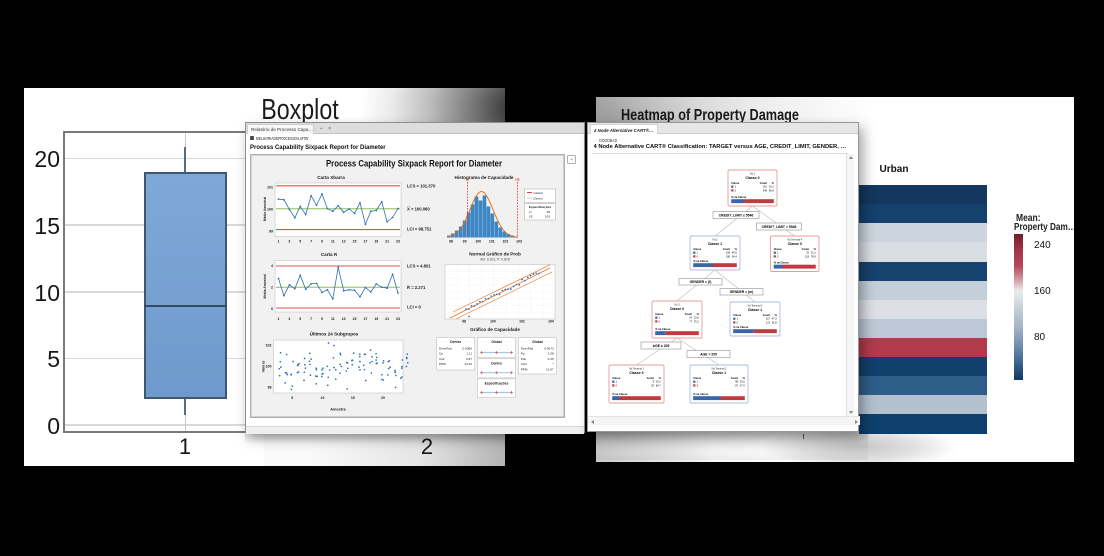 Image resolution: width=1104 pixels, height=556 pixels. I want to click on svg-text: DesvPad, so click(445, 349).